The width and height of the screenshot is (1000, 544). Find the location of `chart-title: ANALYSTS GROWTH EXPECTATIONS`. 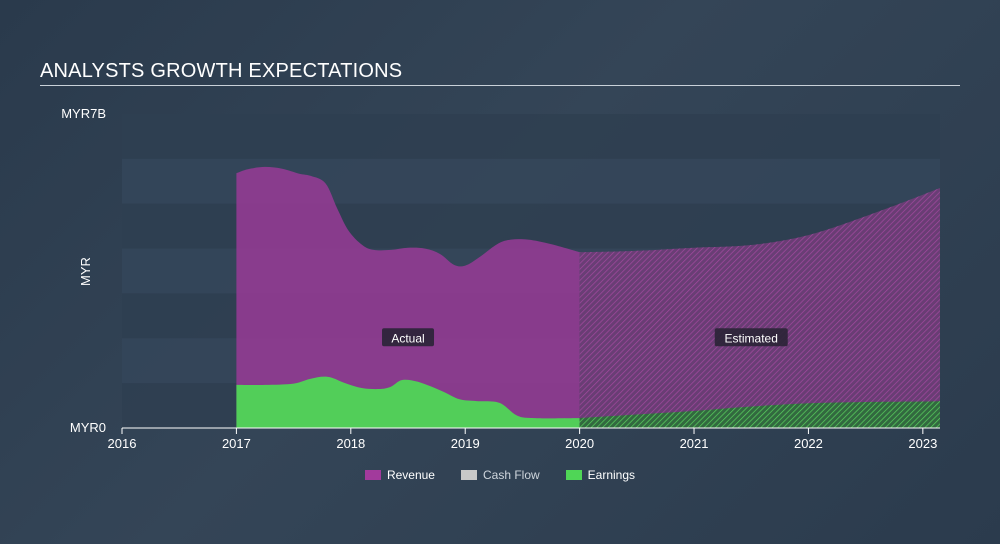

chart-title: ANALYSTS GROWTH EXPECTATIONS is located at coordinates (221, 71).